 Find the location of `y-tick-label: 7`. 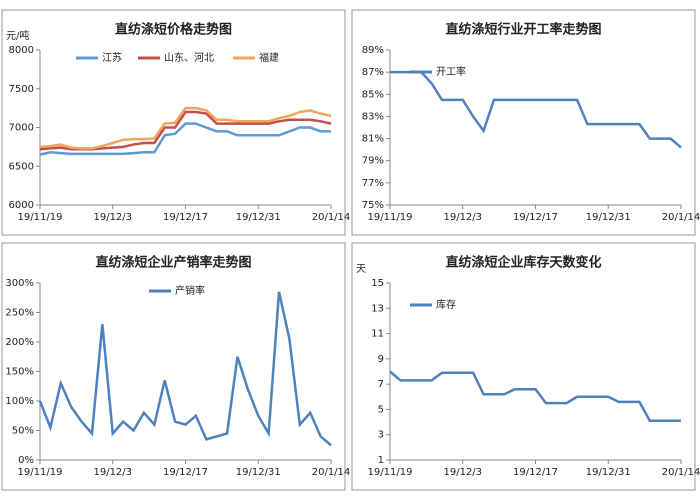

y-tick-label: 7 is located at coordinates (381, 384).